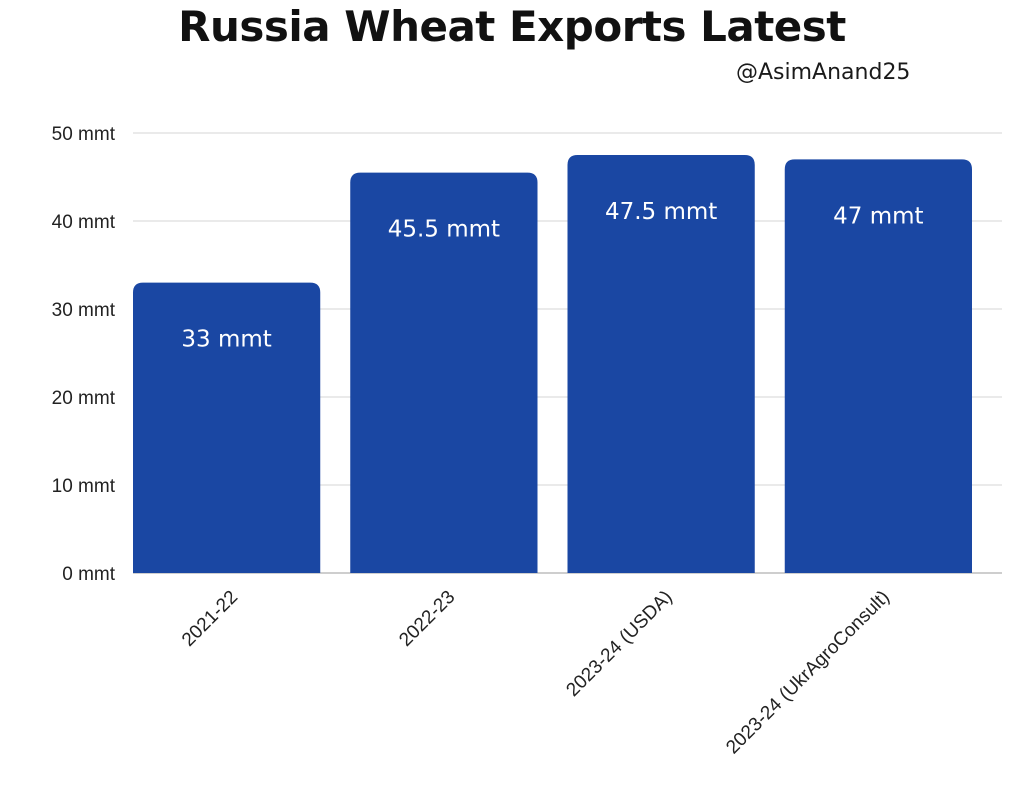  I want to click on bar-value-label: 47 mmt, so click(878, 216).